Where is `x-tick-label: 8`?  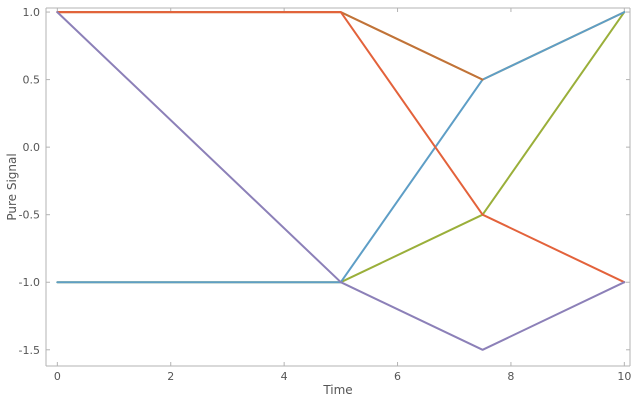
x-tick-label: 8 is located at coordinates (510, 376).